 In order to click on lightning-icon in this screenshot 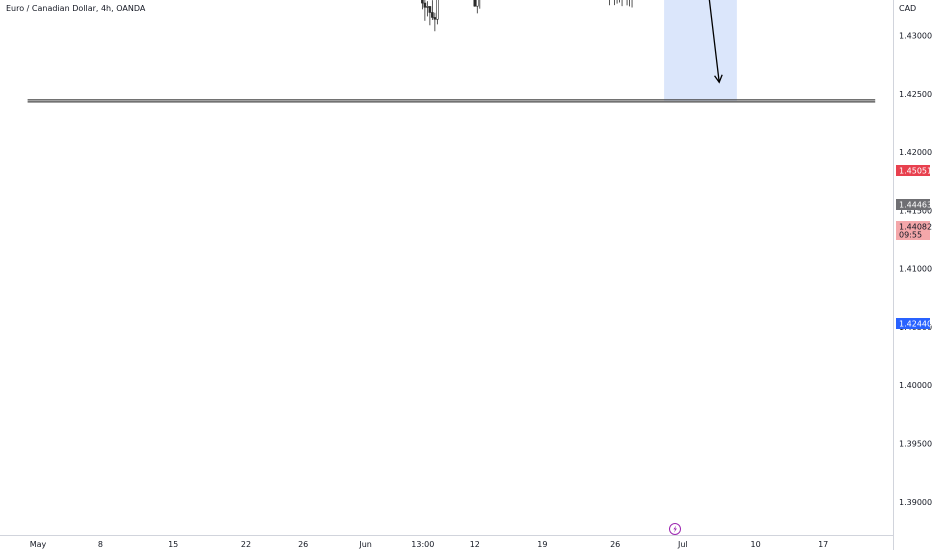, I will do `click(675, 529)`.